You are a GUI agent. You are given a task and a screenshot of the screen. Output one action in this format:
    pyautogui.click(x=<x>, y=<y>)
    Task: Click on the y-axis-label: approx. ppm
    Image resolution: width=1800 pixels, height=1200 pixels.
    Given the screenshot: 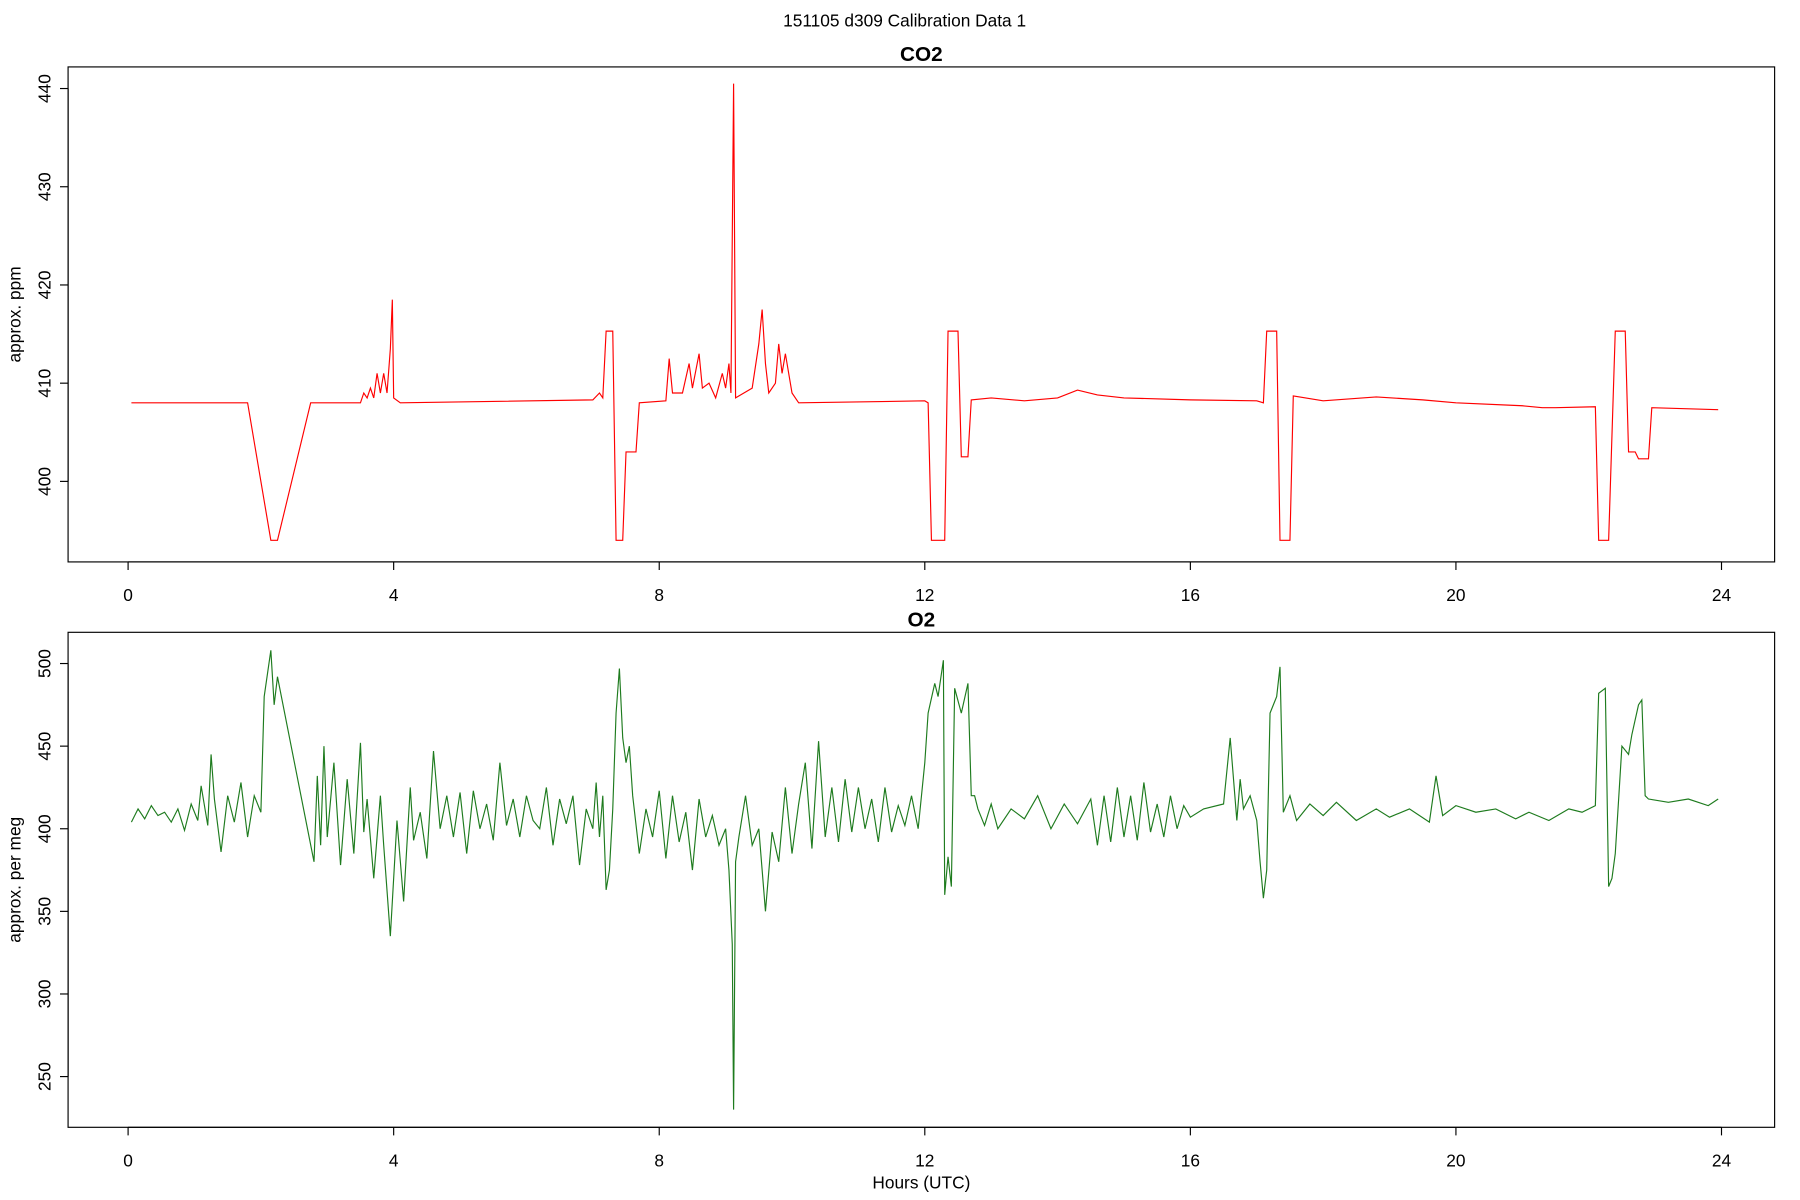 What is the action you would take?
    pyautogui.click(x=15, y=314)
    